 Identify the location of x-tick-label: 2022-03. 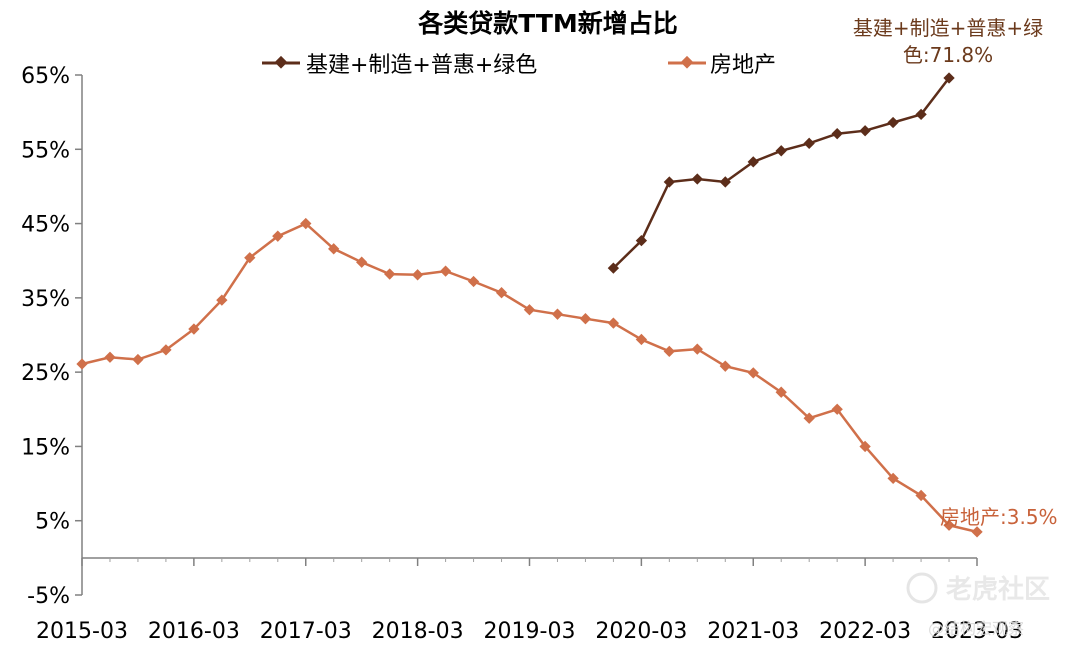
(865, 631).